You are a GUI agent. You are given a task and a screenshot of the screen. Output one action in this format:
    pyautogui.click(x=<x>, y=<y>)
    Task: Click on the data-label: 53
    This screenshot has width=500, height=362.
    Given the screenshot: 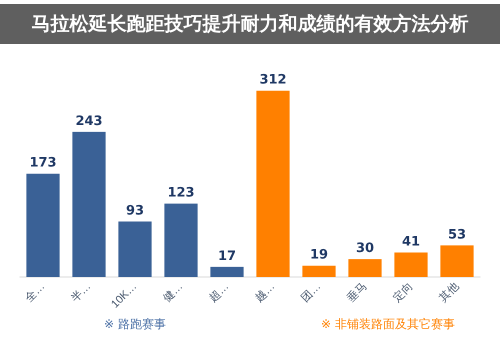 What is the action you would take?
    pyautogui.click(x=457, y=234)
    